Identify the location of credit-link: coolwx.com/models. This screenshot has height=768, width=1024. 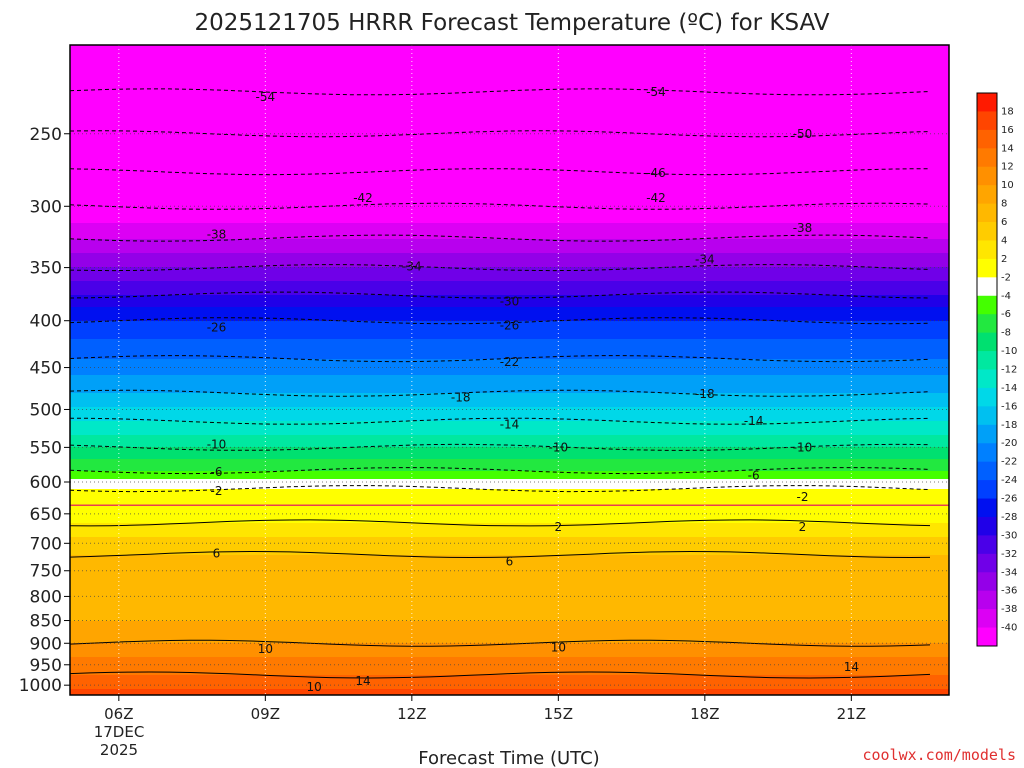
(939, 755).